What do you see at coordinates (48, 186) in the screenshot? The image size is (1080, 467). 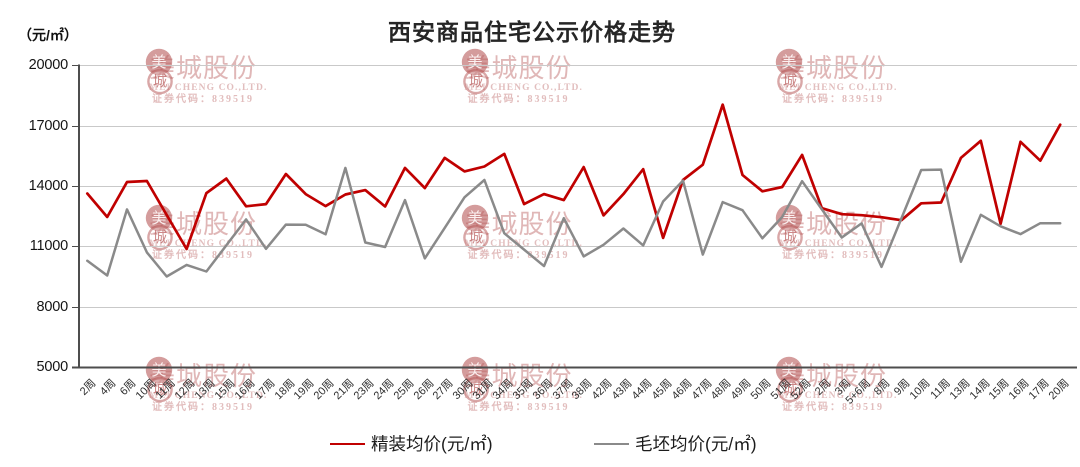 I see `y-tick-label-14000: 14000` at bounding box center [48, 186].